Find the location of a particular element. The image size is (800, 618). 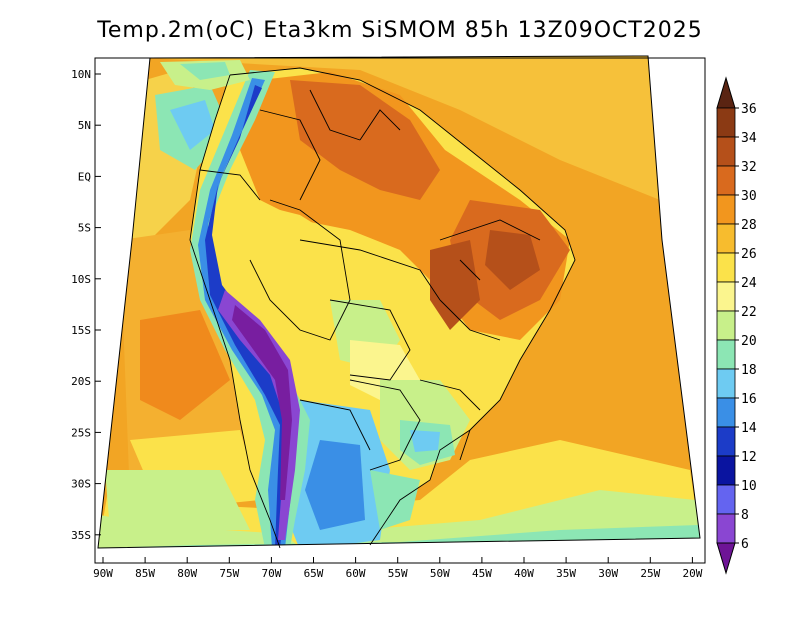

colorbar-label: 8 is located at coordinates (745, 515).